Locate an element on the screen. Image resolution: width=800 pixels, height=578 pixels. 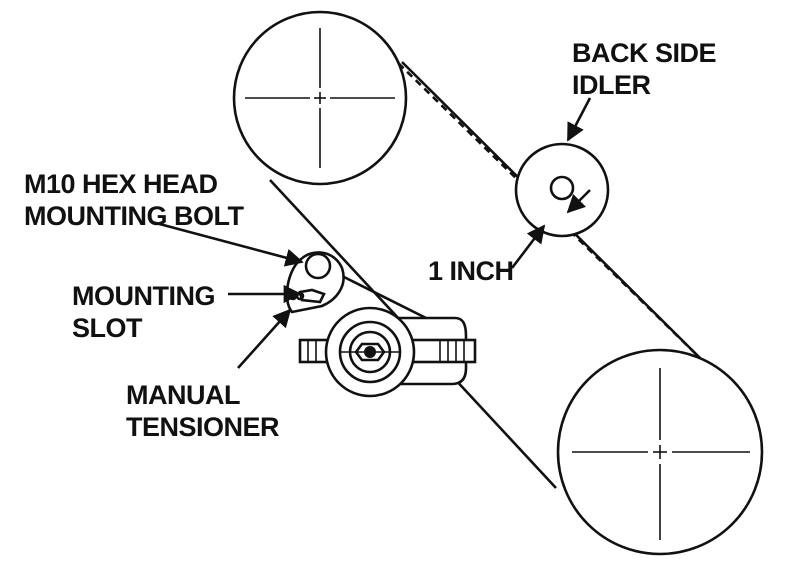
label-back-side-idler-line1: BACK SIDE is located at coordinates (644, 53).